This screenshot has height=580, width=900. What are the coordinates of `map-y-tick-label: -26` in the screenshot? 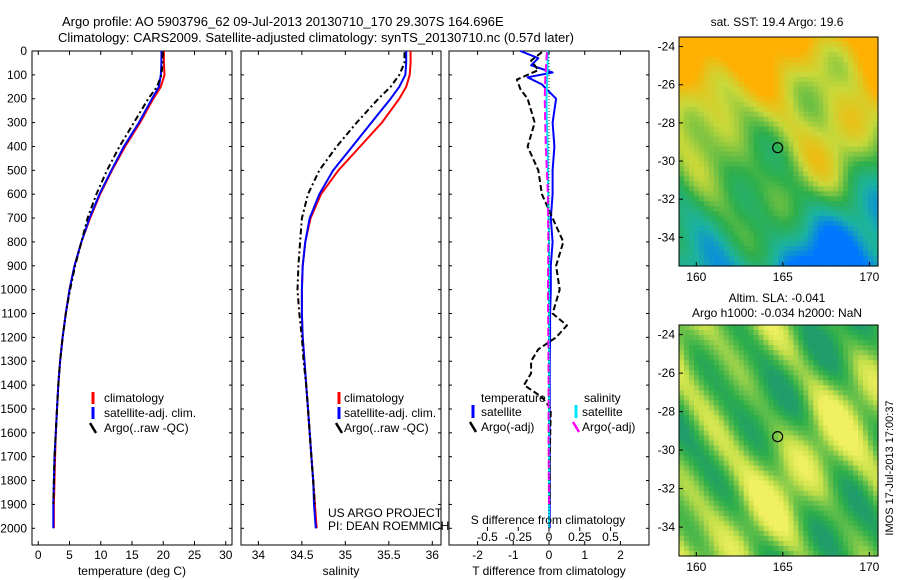 It's located at (667, 373).